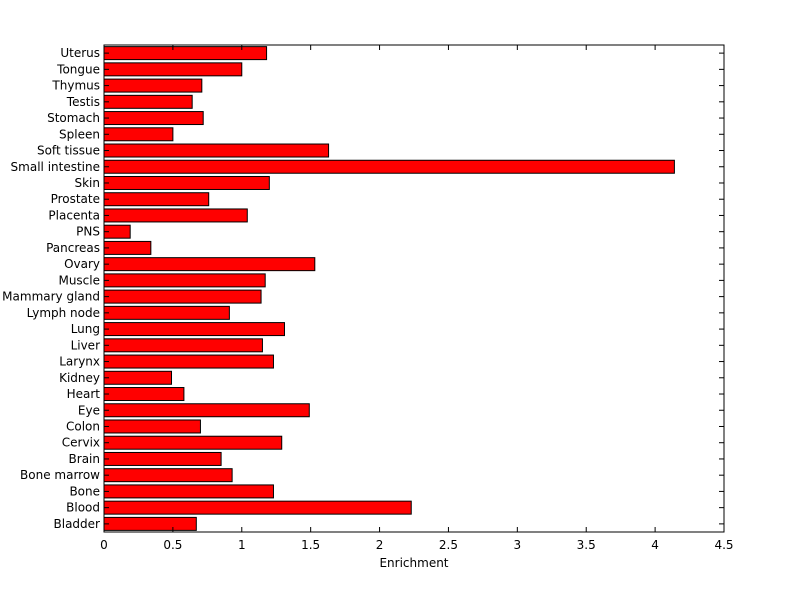 This screenshot has height=599, width=800. I want to click on y-tick-label: PNS, so click(88, 232).